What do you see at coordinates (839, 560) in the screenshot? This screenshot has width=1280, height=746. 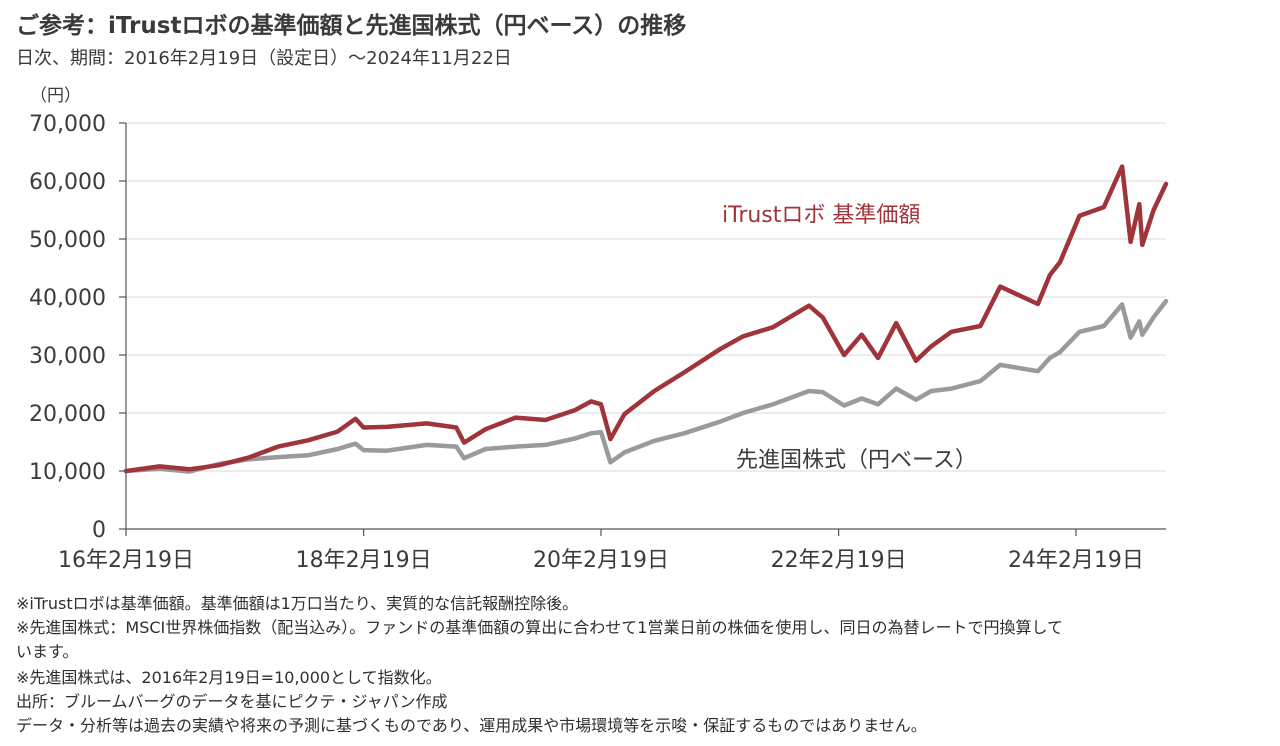 I see `x-tick-label: 22年2月19日` at bounding box center [839, 560].